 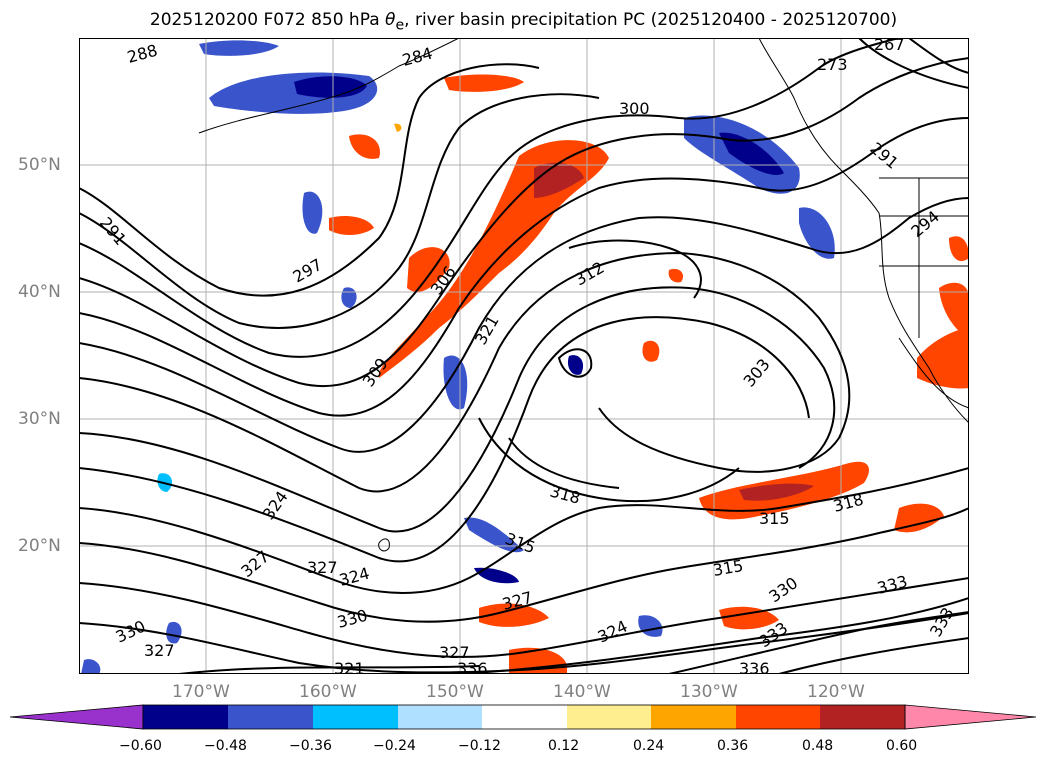 I want to click on colorbar, so click(x=523, y=717).